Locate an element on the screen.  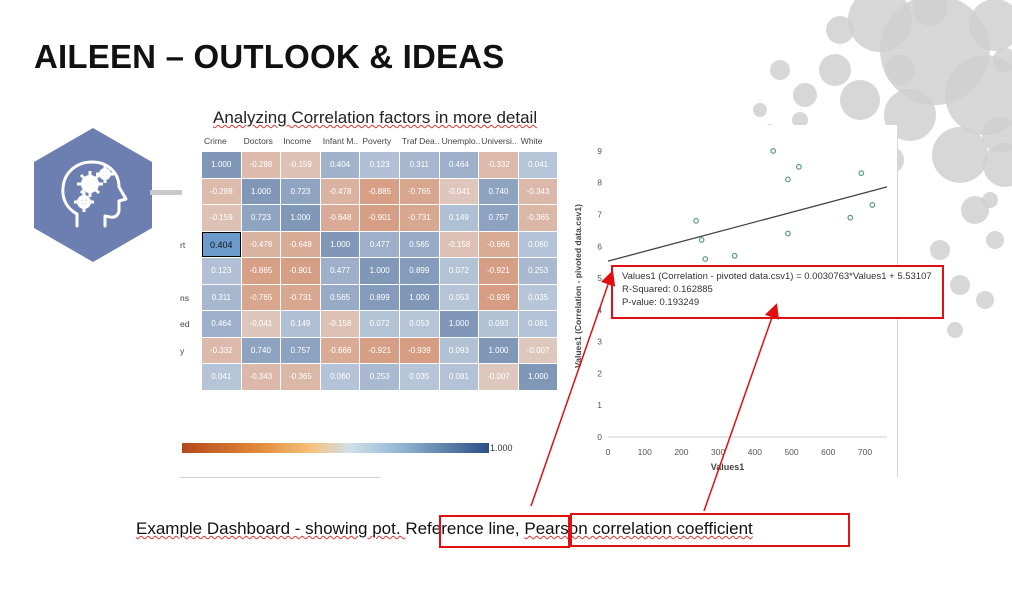
heatmap-cell-selected: 0.404 is located at coordinates (221, 244).